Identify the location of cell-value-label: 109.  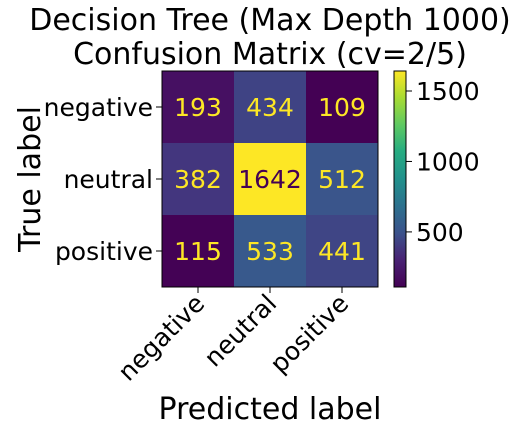
(342, 107).